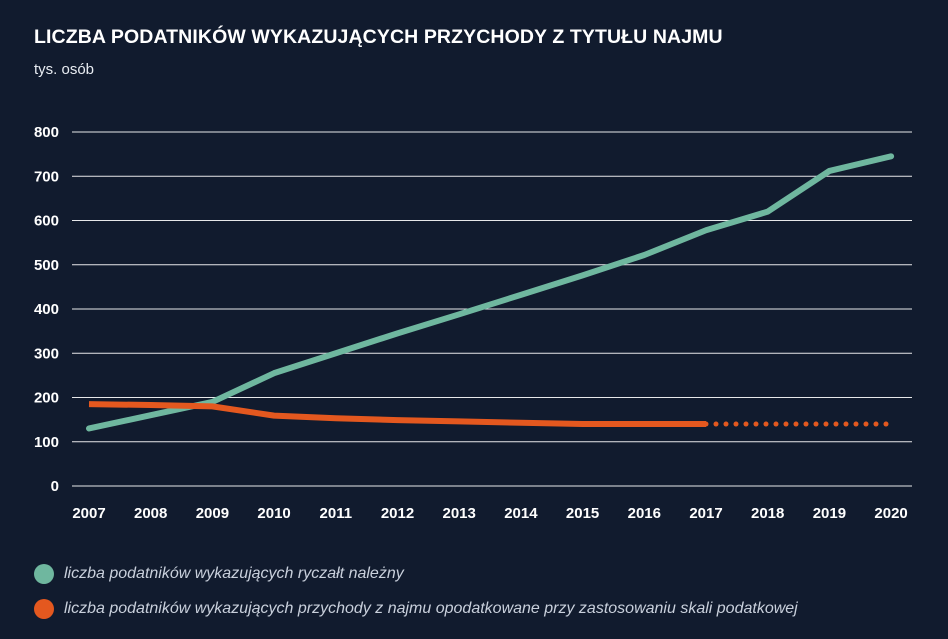  What do you see at coordinates (397, 513) in the screenshot?
I see `x-tick-label: 2012` at bounding box center [397, 513].